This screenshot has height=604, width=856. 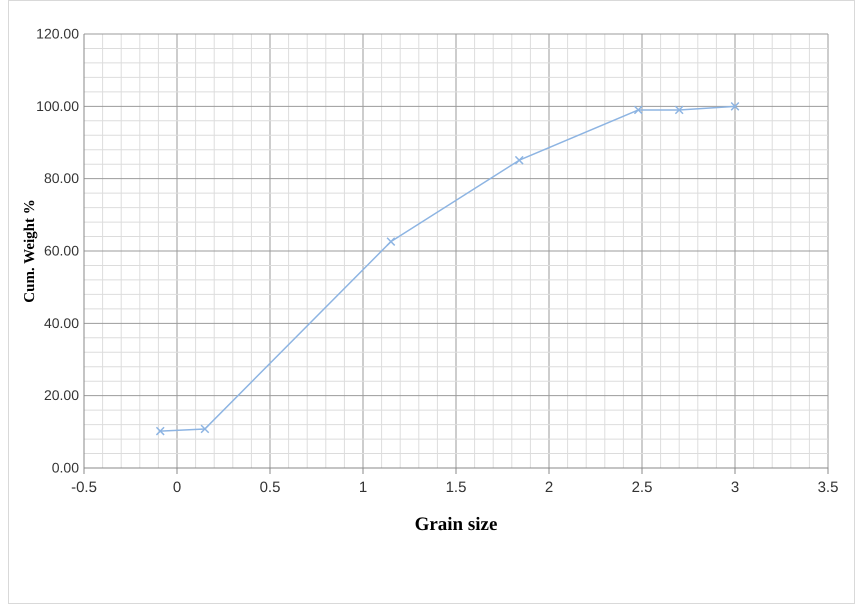 I want to click on x-tick-label: 0, so click(x=177, y=487).